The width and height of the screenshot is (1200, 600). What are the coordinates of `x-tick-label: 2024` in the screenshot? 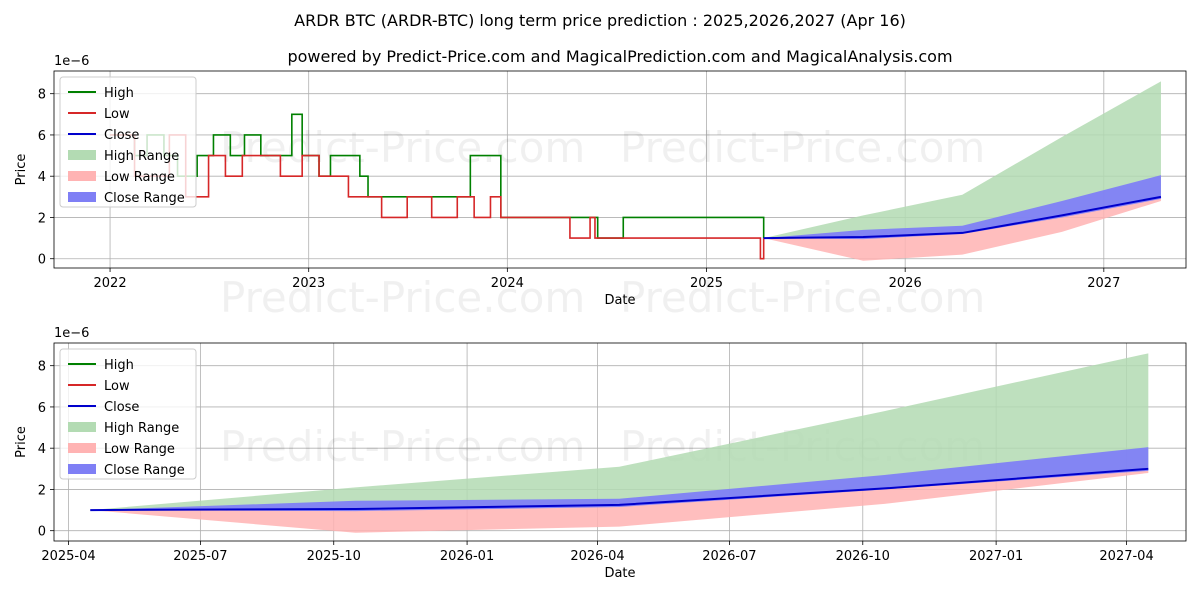 It's located at (507, 283).